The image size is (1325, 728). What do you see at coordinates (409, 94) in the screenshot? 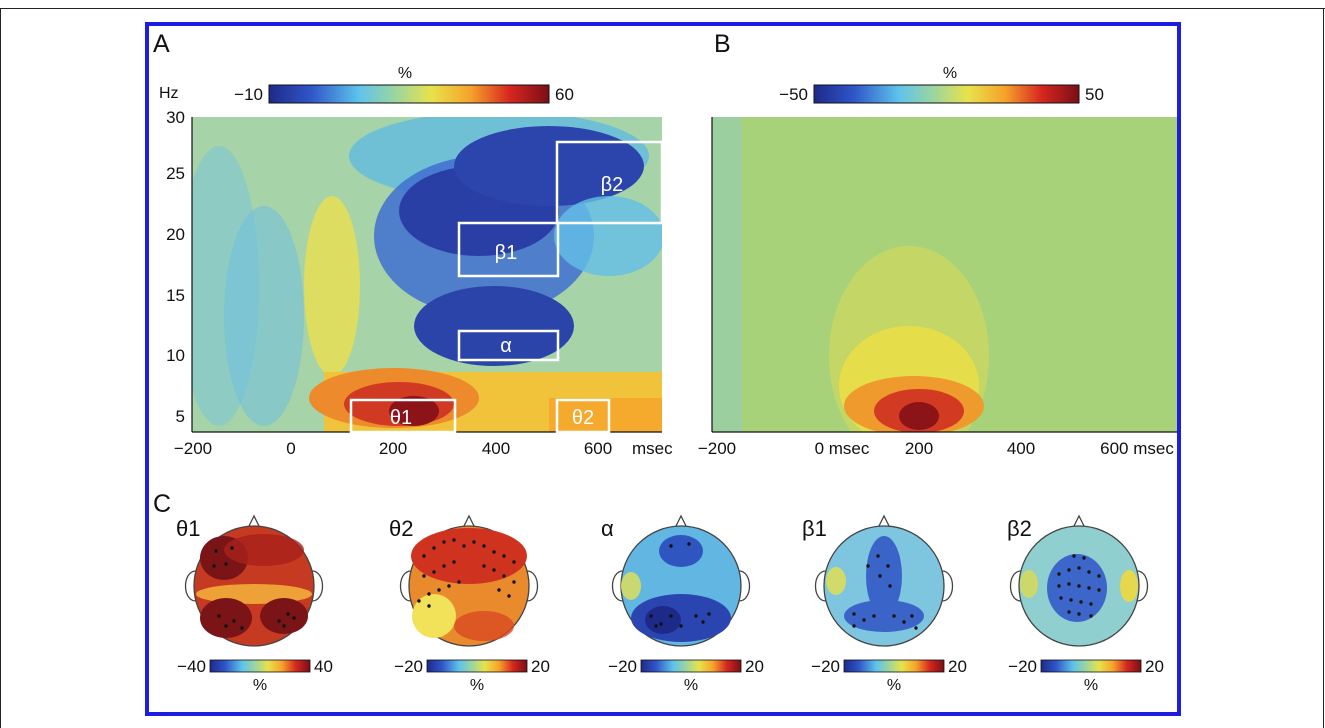
I see `panel-a-colorbar` at bounding box center [409, 94].